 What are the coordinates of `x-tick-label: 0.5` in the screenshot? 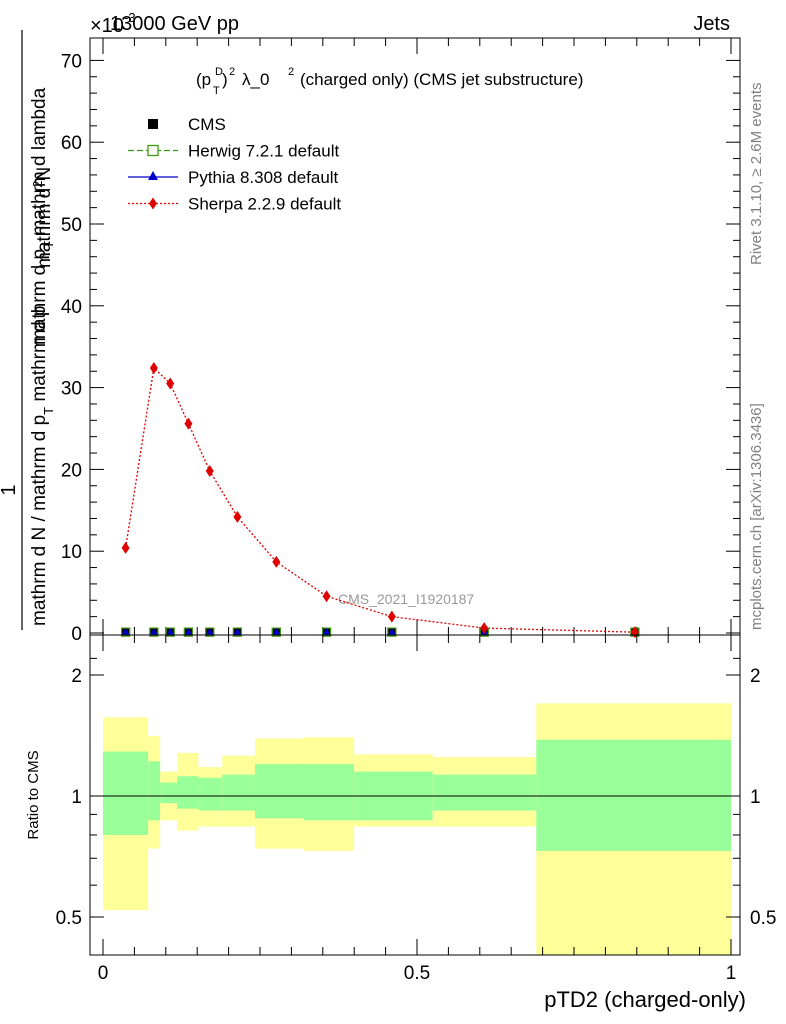 It's located at (417, 973).